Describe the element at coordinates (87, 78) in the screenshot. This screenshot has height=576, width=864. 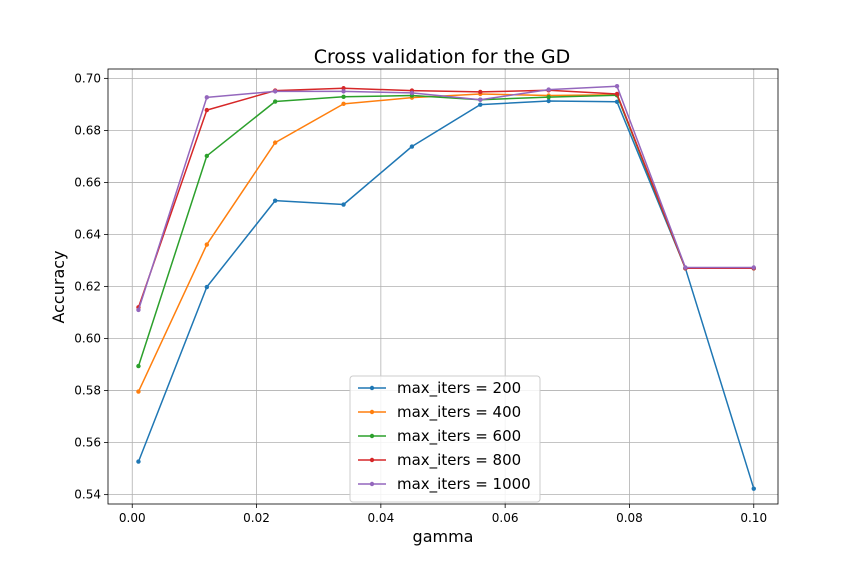
I see `y-tick-label: 0.70` at that location.